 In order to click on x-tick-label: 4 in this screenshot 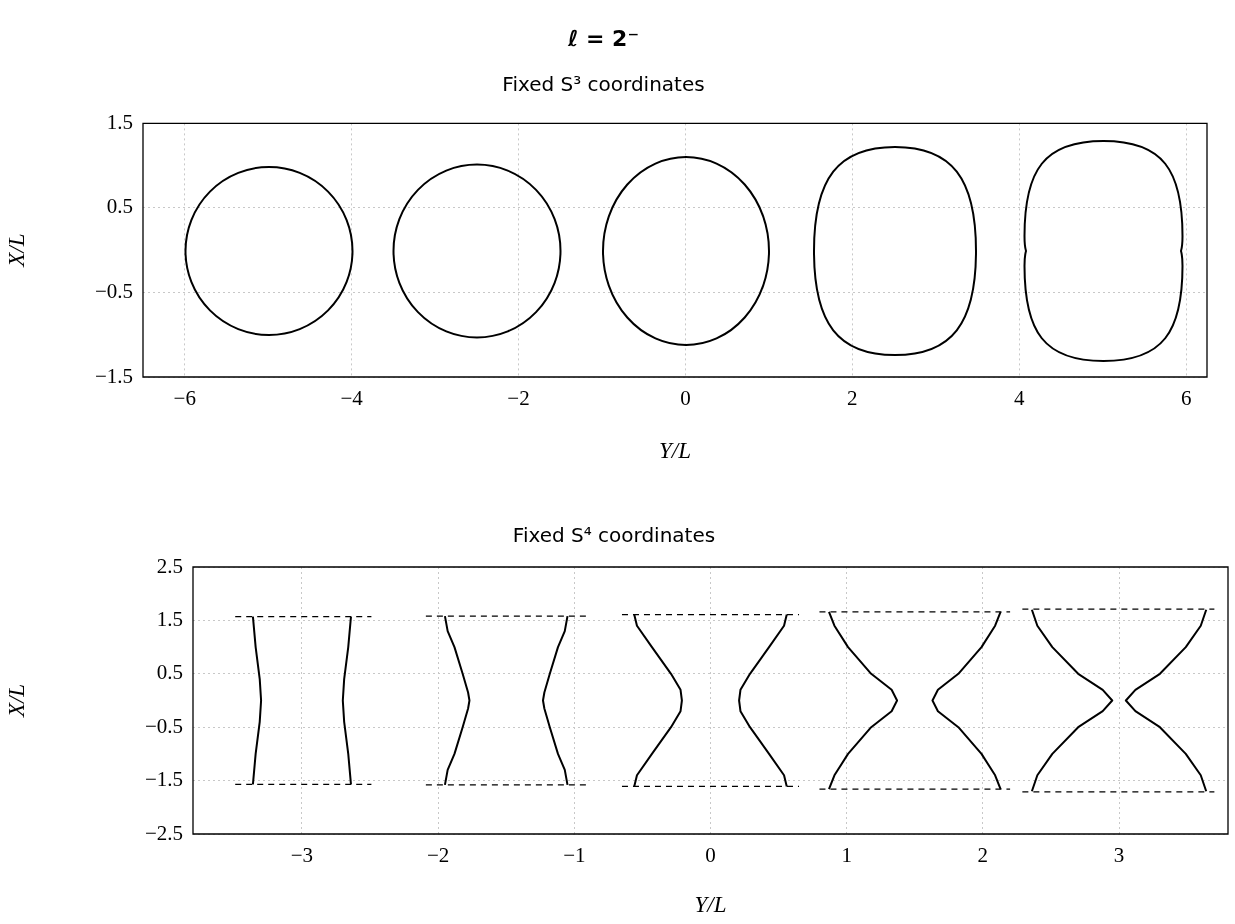, I will do `click(1019, 398)`.